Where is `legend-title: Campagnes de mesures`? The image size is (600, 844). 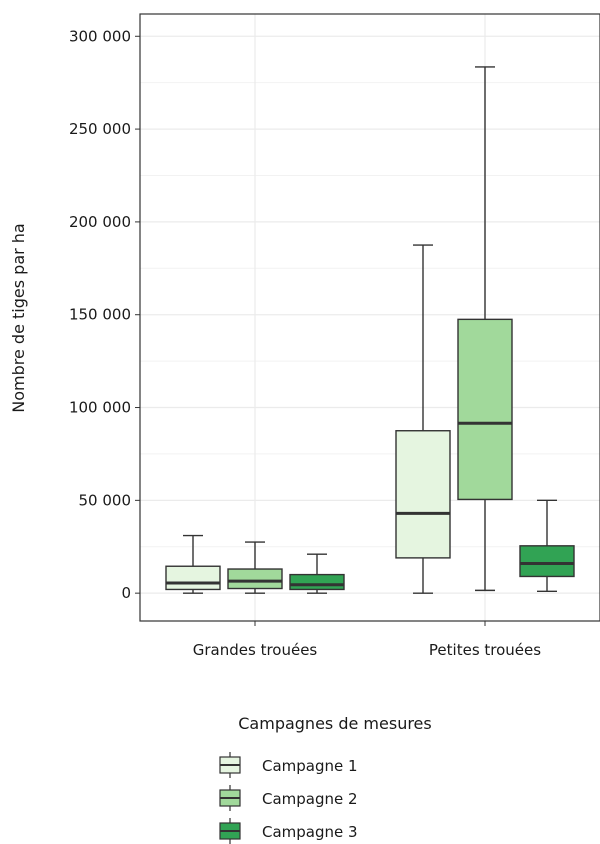
legend-title: Campagnes de mesures is located at coordinates (334, 723).